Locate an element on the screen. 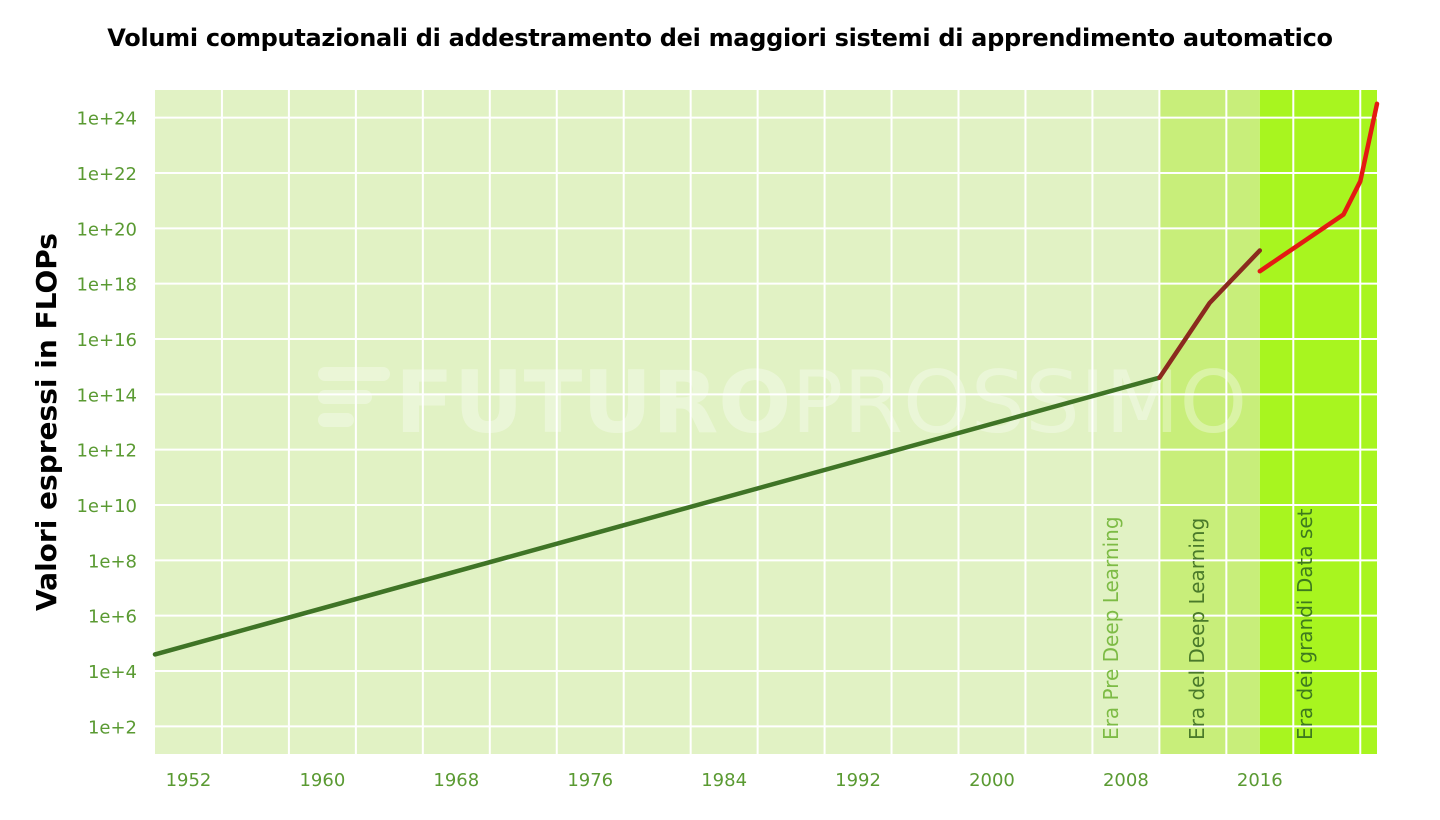 The height and width of the screenshot is (820, 1440). svg-text: FUTUROPROSSIMO is located at coordinates (821, 403).